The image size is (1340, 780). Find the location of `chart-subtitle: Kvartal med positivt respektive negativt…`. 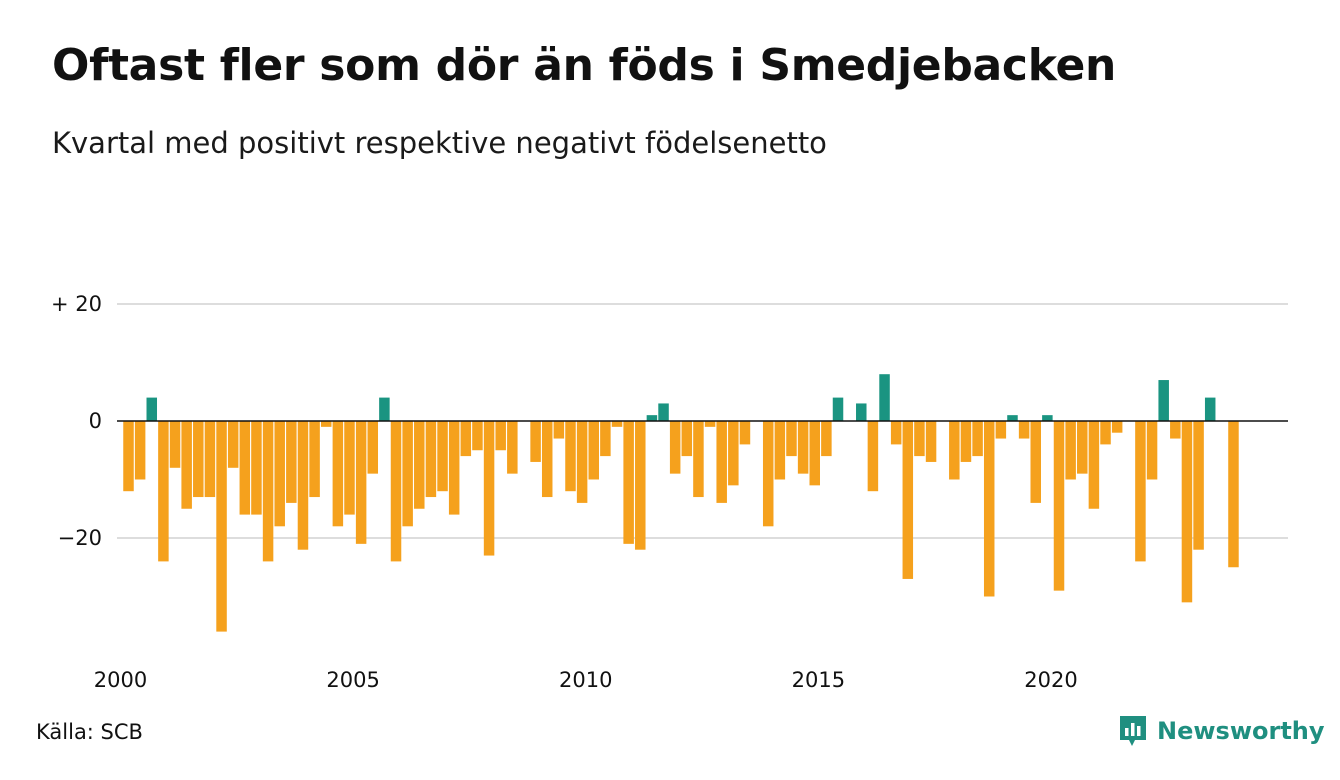

chart-subtitle: Kvartal med positivt respektive negativt… is located at coordinates (439, 143).